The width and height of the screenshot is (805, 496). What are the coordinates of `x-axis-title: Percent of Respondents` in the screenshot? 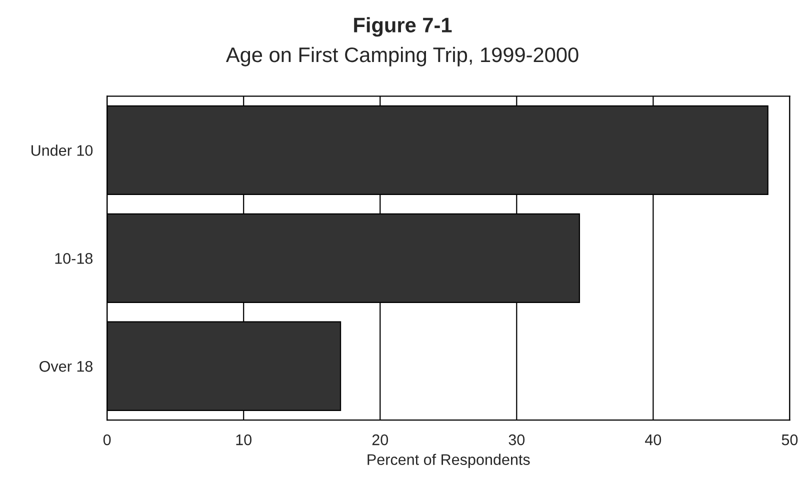 It's located at (449, 461).